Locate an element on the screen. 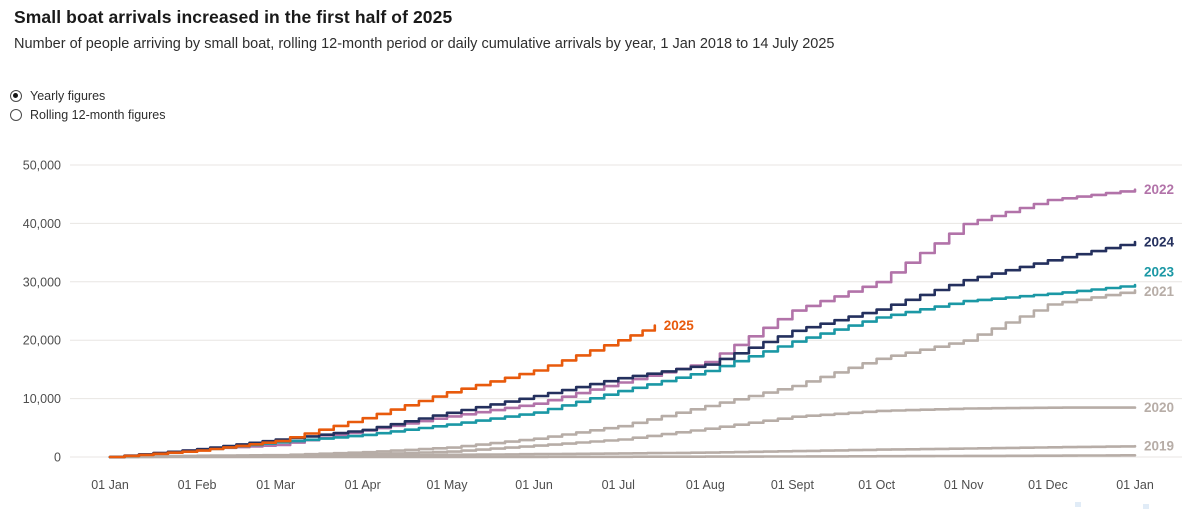 This screenshot has height=516, width=1182. x-axis-tick-label: 01 Jul is located at coordinates (618, 485).